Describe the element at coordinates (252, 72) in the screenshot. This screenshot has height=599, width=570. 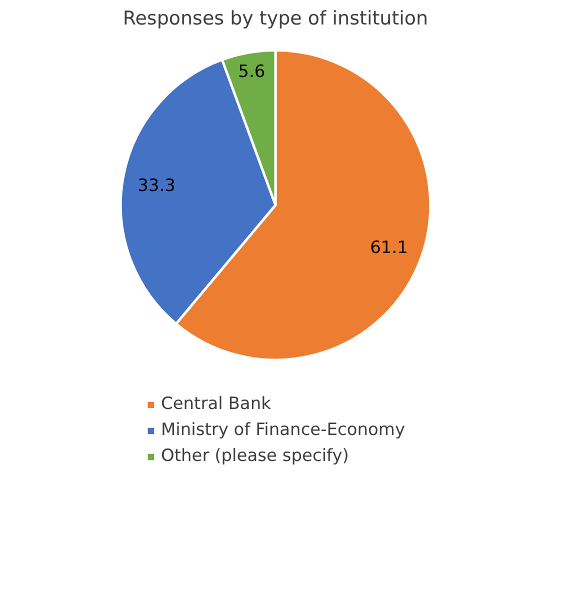
I see `data-label: 5.6` at that location.